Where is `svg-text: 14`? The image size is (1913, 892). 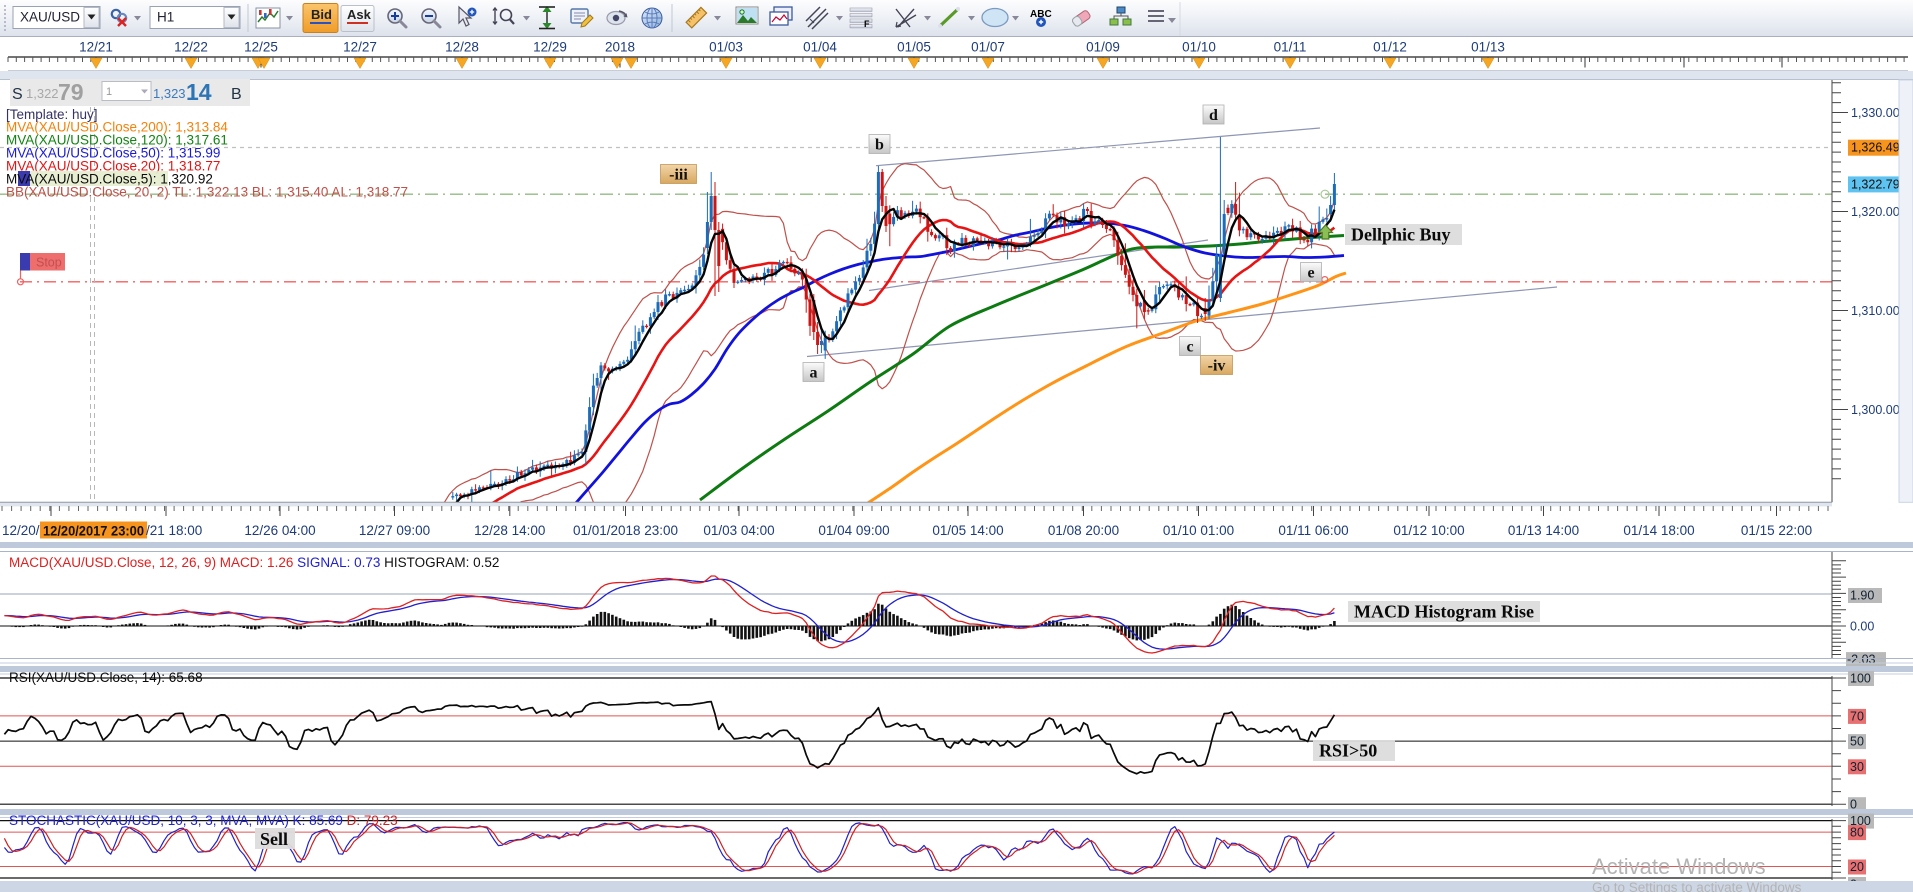 svg-text: 14 is located at coordinates (199, 92).